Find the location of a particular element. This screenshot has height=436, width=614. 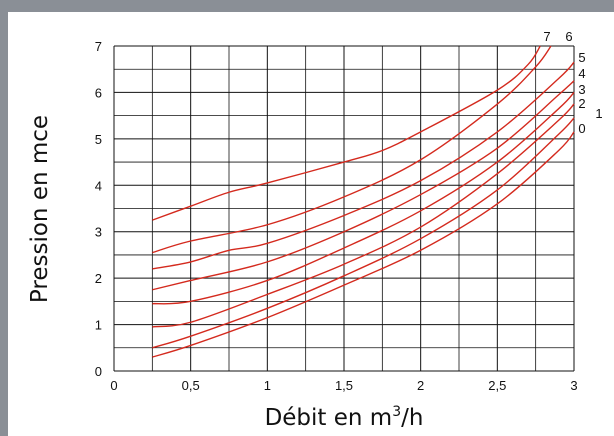

x-tick-label: 1,5 is located at coordinates (344, 385).